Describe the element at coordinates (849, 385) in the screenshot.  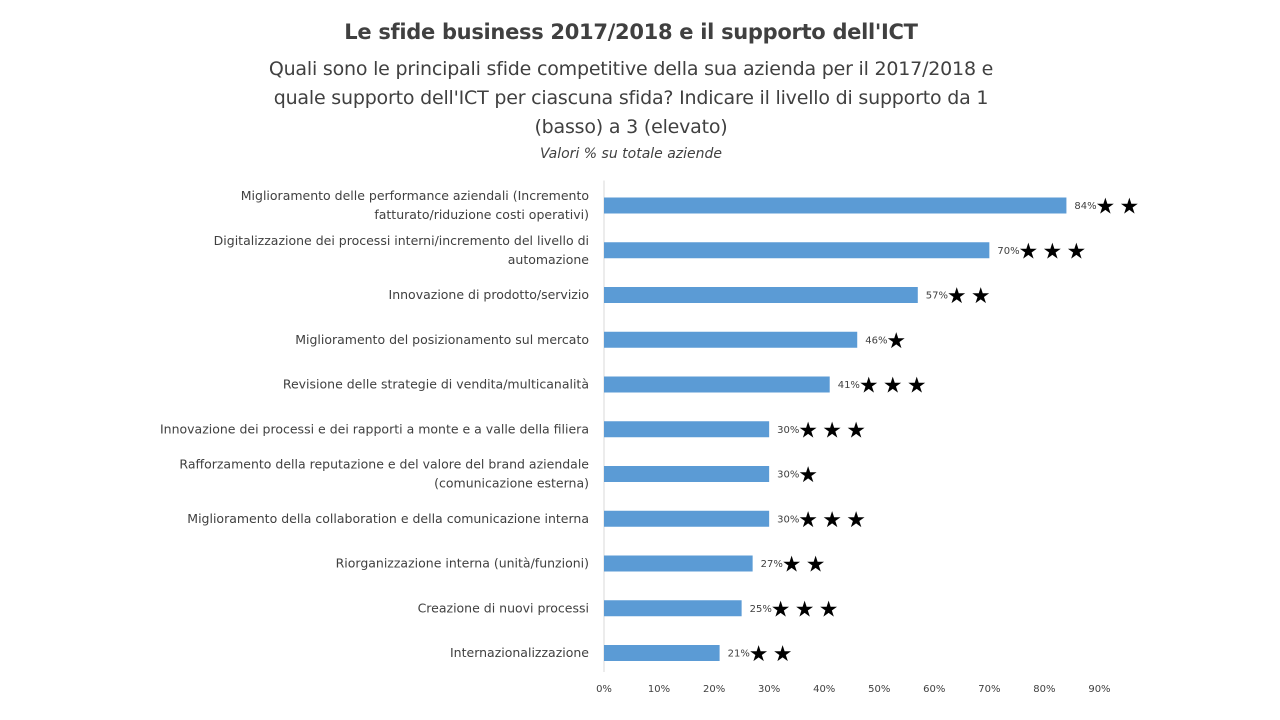
I see `data-label: 41%` at that location.